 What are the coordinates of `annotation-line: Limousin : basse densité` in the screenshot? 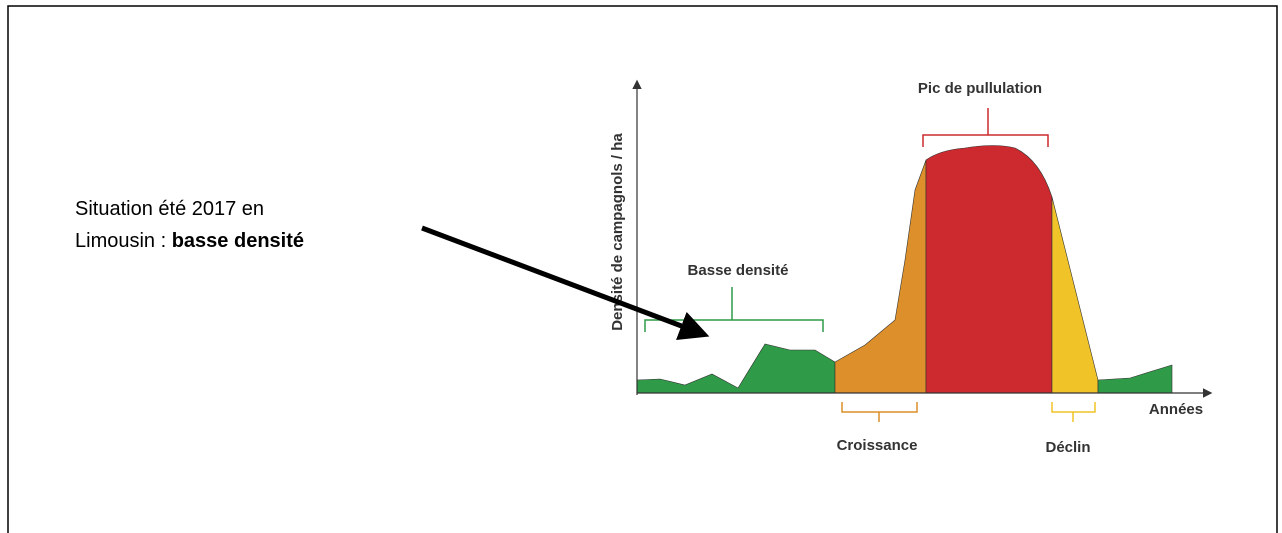 It's located at (189, 241).